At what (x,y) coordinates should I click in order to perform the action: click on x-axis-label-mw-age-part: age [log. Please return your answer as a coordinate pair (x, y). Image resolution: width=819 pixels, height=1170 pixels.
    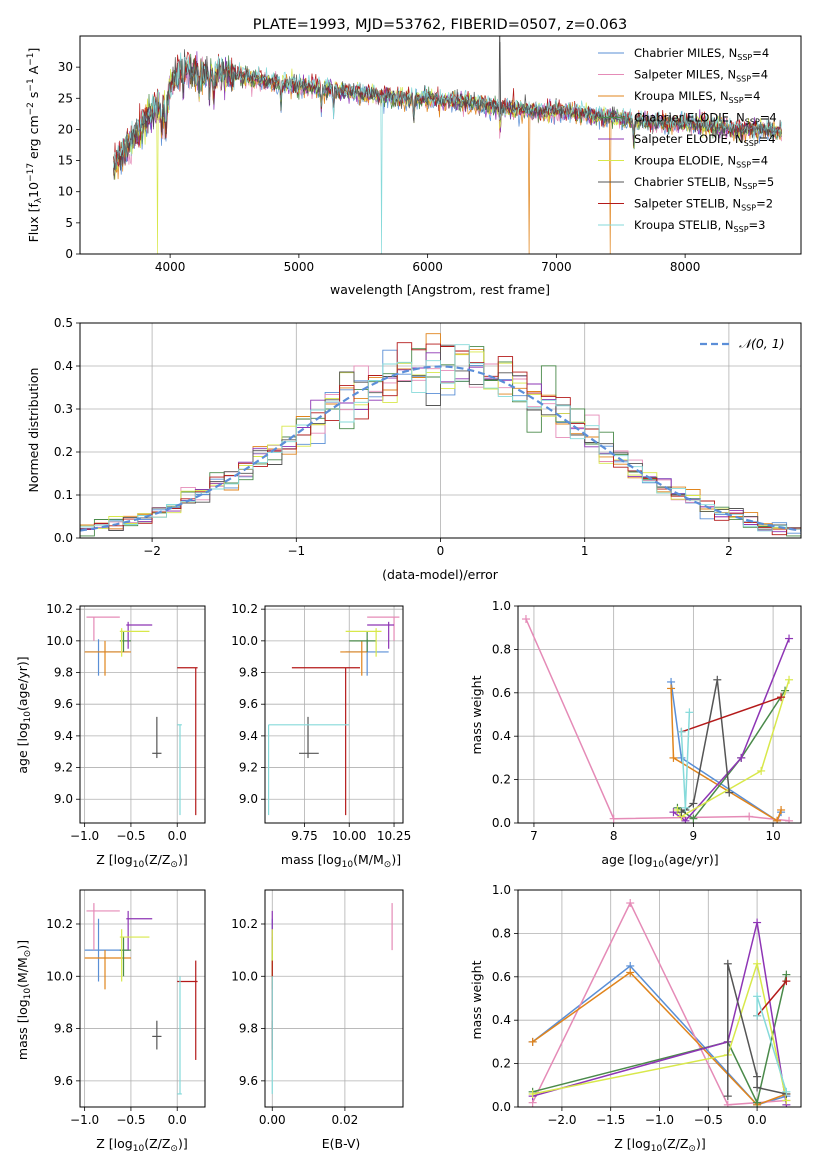
    Looking at the image, I should click on (626, 859).